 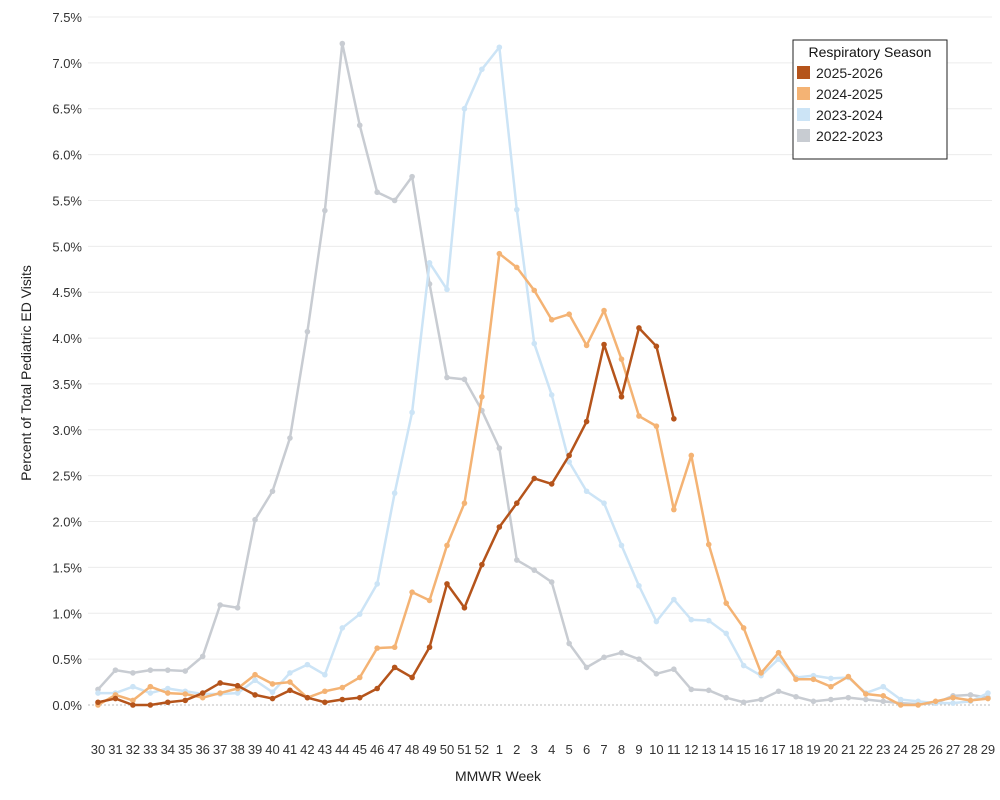 What do you see at coordinates (67, 522) in the screenshot?
I see `y-tick-label: 2.0%` at bounding box center [67, 522].